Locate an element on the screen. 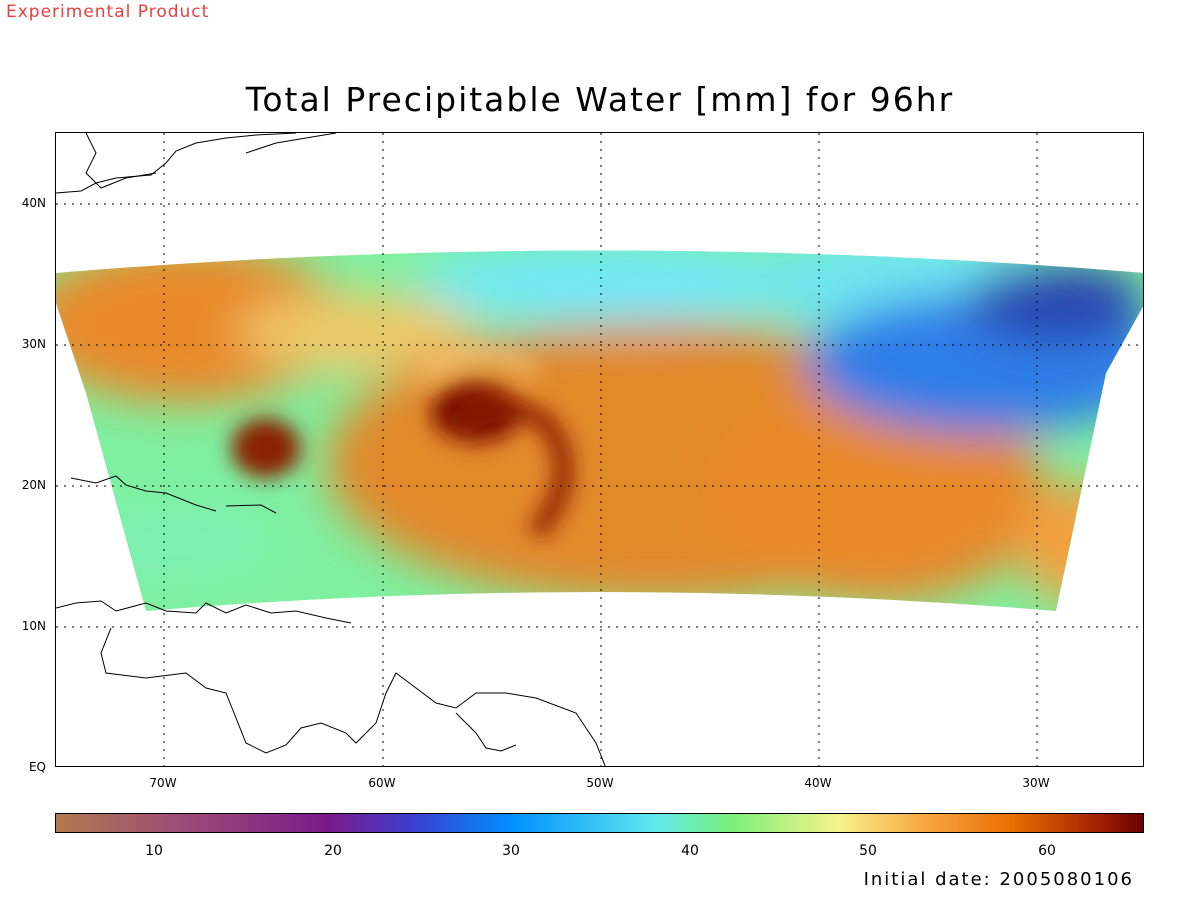 The image size is (1200, 900). lat-label-10n: 10N is located at coordinates (33, 626).